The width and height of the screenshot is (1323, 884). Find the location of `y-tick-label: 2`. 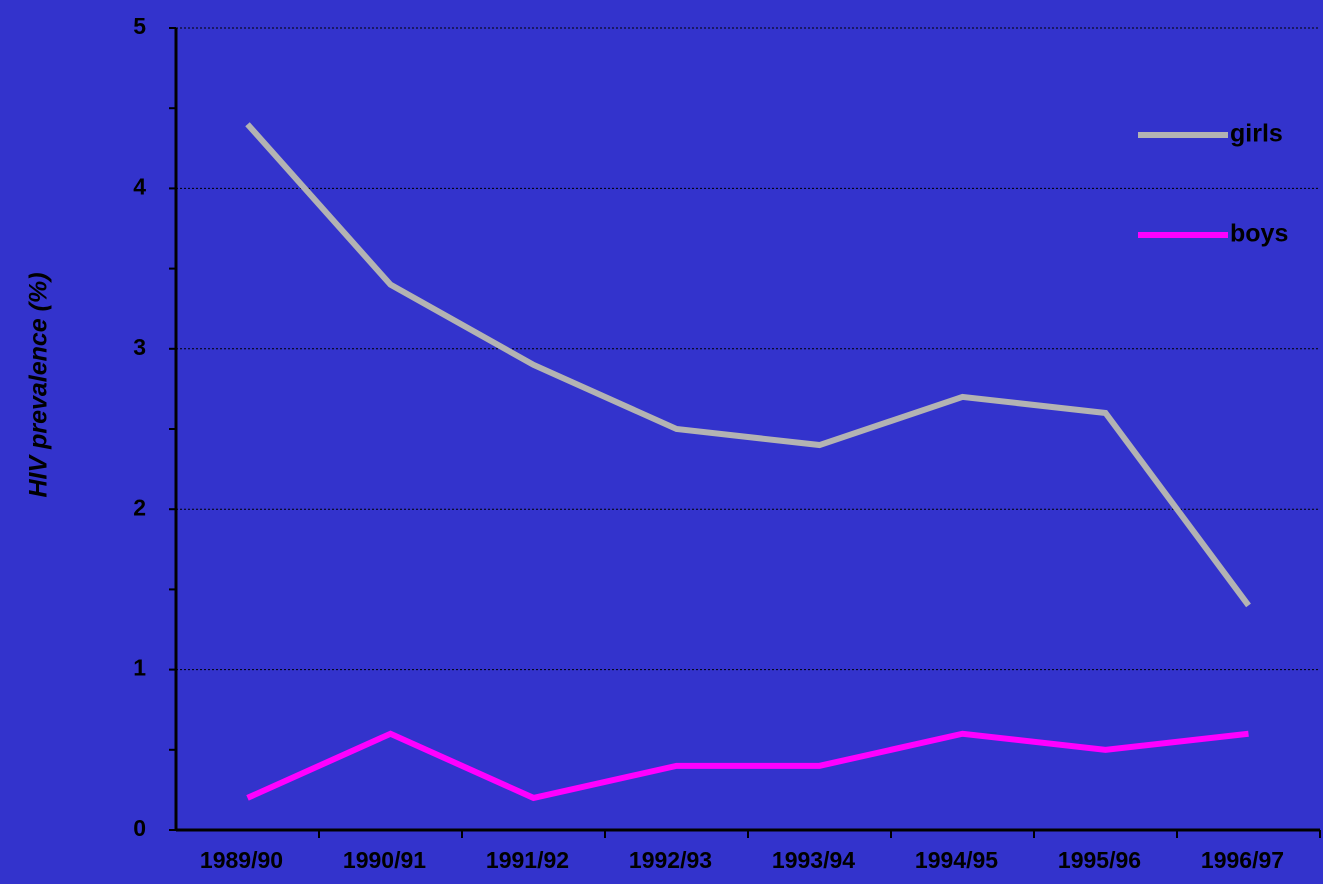

y-tick-label: 2 is located at coordinates (139, 507).